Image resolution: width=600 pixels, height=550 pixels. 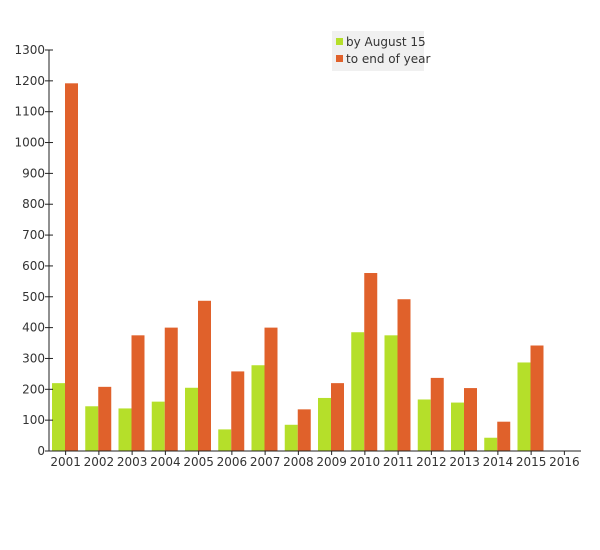 What do you see at coordinates (371, 362) in the screenshot?
I see `bar-series-2-2010` at bounding box center [371, 362].